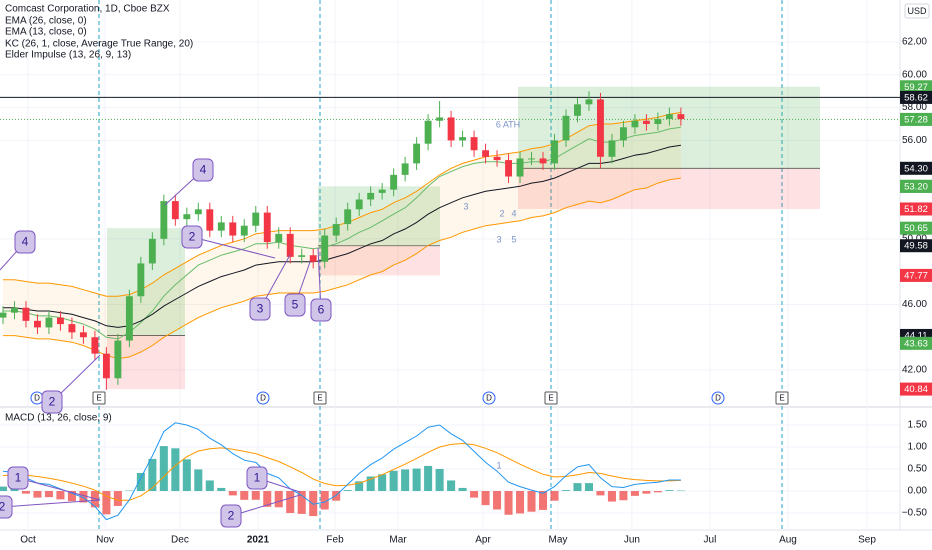  Describe the element at coordinates (710, 540) in the screenshot. I see `x-tick-label: Jul` at that location.